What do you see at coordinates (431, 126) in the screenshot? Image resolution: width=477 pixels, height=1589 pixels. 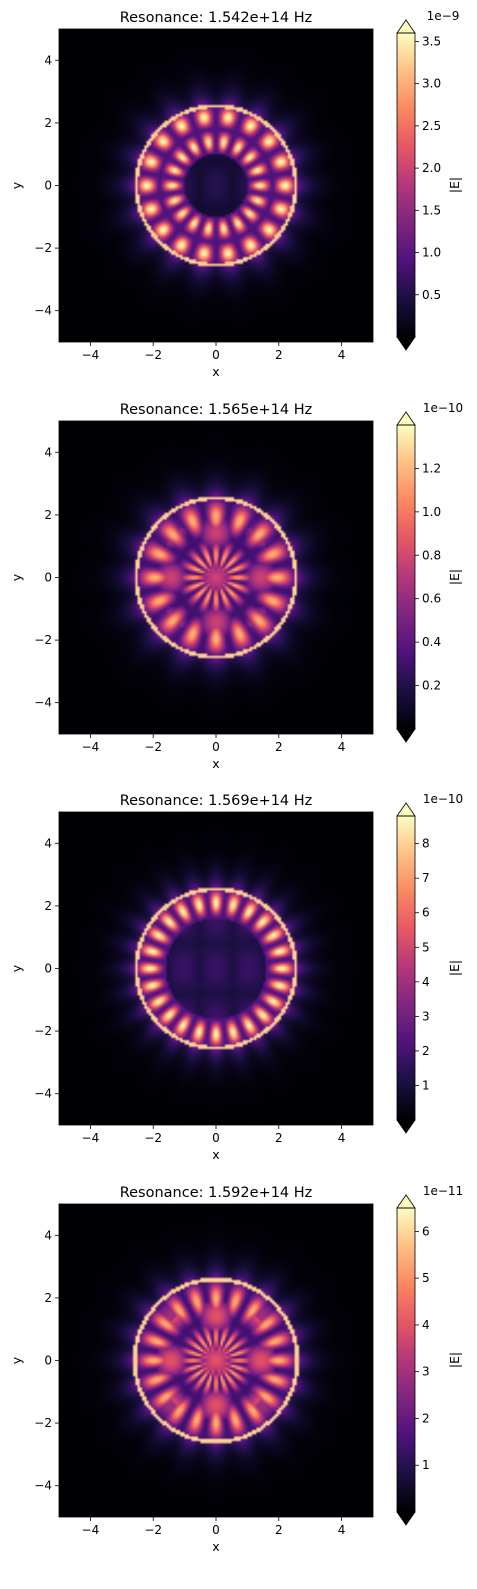 I see `colorbar-tick-label: 2.5` at bounding box center [431, 126].